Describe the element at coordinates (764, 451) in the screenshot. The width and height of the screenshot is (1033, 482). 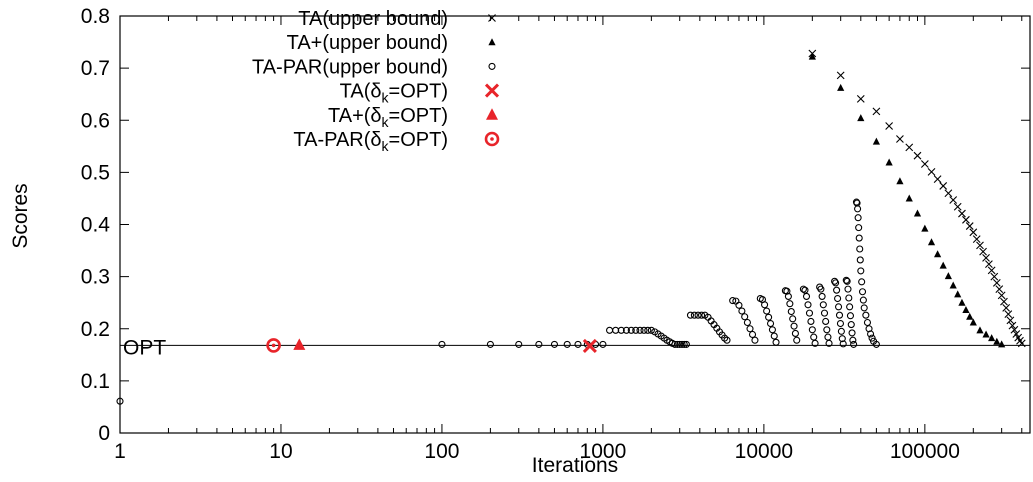
I see `x-tick-label: 10000` at that location.